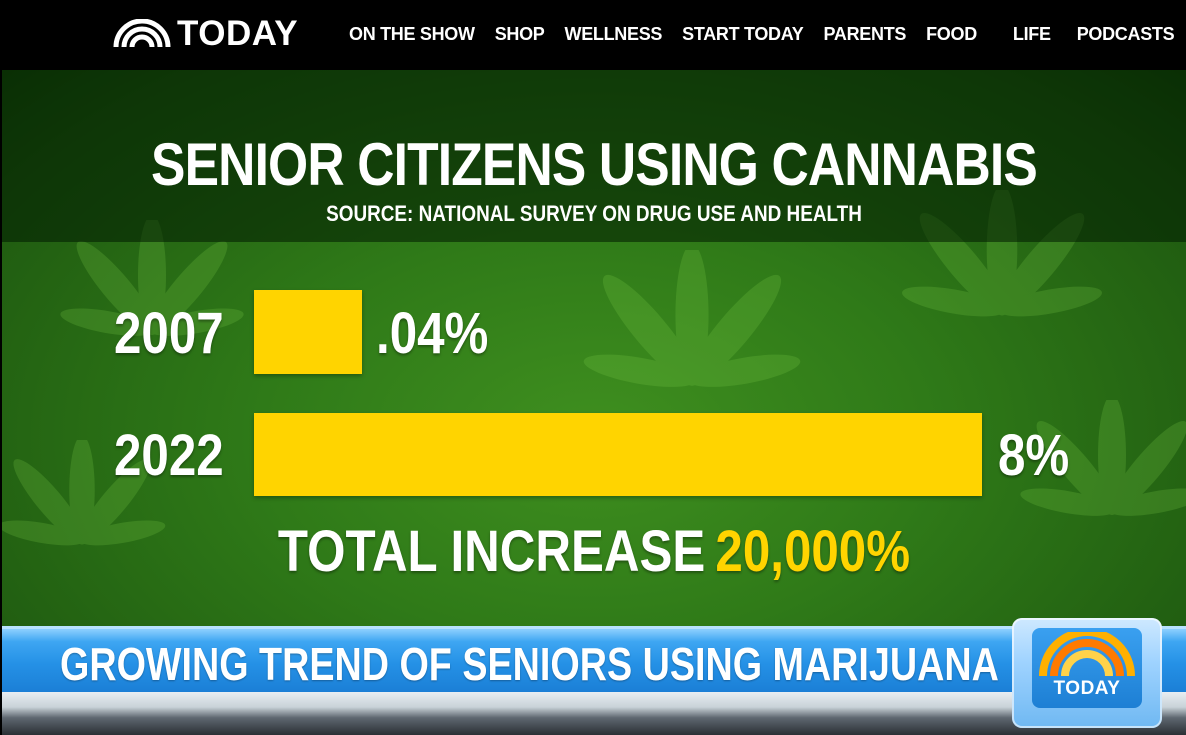 The image size is (1186, 735). I want to click on logo-text: TODAY, so click(238, 33).